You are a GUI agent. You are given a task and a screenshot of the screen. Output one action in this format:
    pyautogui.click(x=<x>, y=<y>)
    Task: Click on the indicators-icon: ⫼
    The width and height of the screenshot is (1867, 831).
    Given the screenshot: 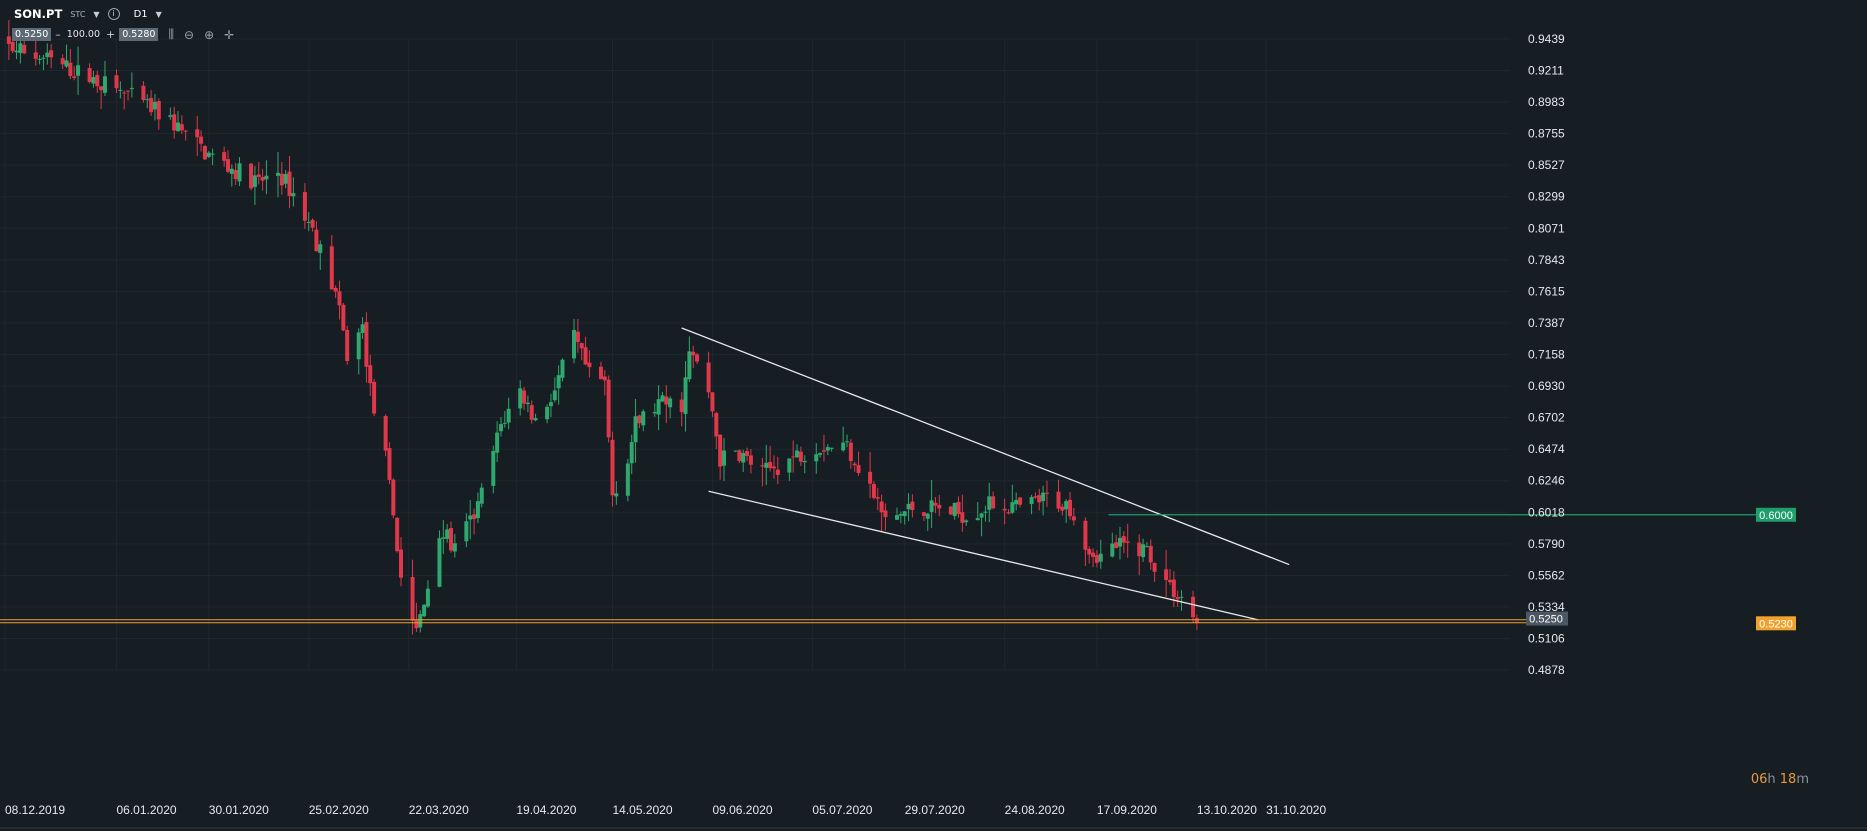 What is the action you would take?
    pyautogui.click(x=171, y=34)
    